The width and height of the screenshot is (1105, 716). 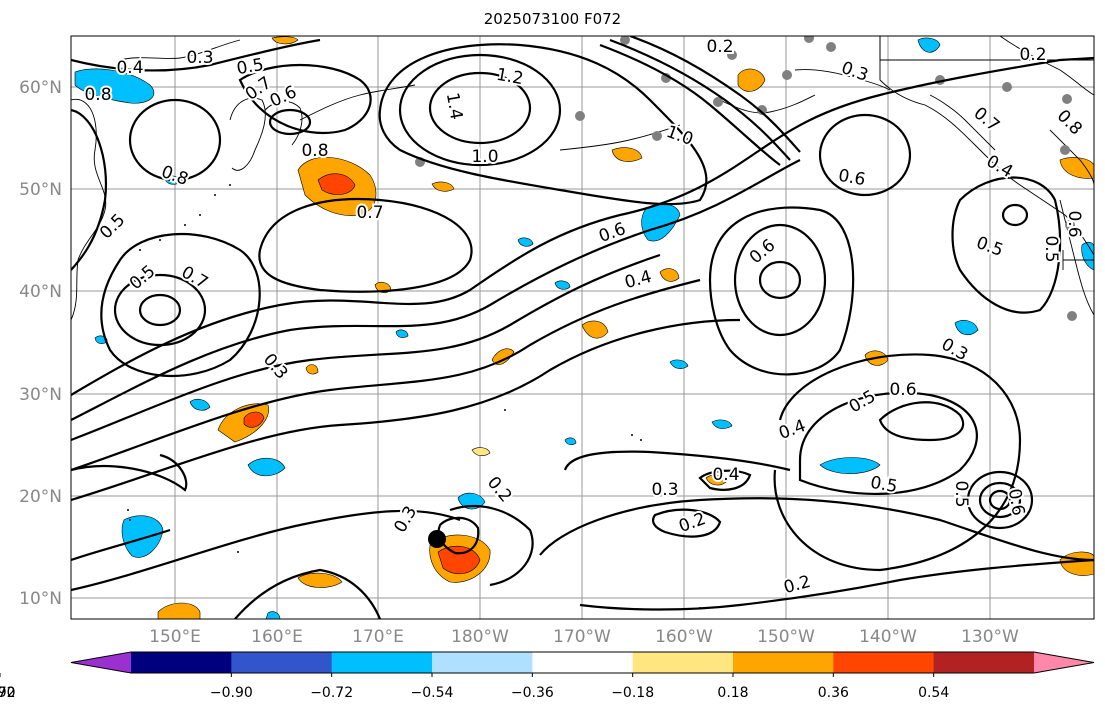 What do you see at coordinates (990, 637) in the screenshot?
I see `lon-tick-label: 130°W` at bounding box center [990, 637].